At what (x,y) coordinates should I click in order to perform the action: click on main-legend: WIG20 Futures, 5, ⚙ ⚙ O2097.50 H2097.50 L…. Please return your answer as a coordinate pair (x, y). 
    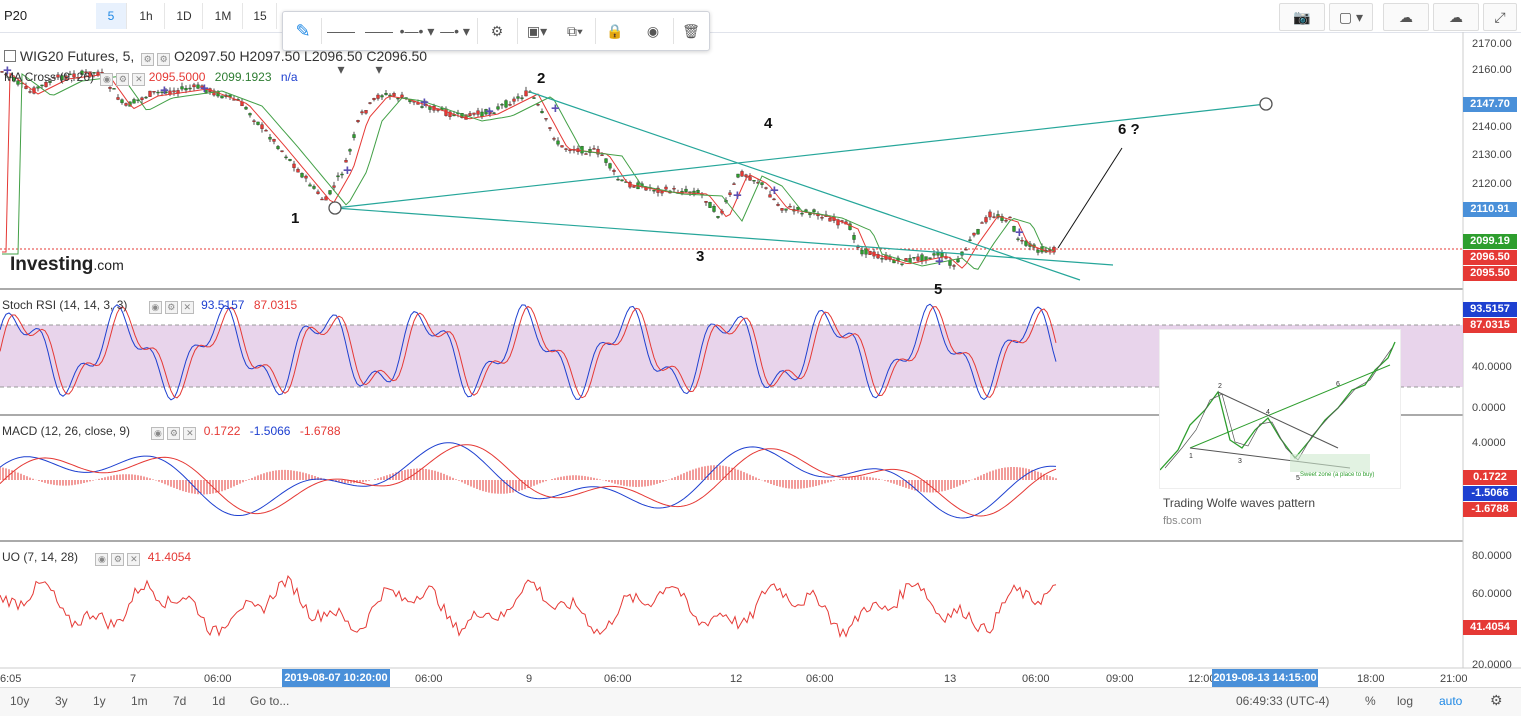
    Looking at the image, I should click on (215, 57).